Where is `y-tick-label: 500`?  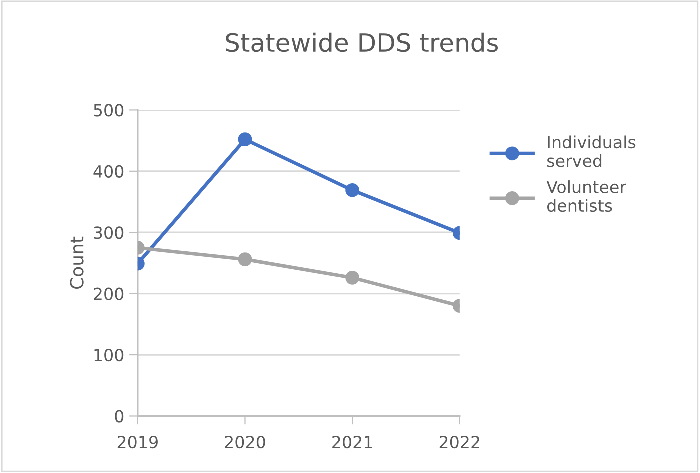 y-tick-label: 500 is located at coordinates (109, 110).